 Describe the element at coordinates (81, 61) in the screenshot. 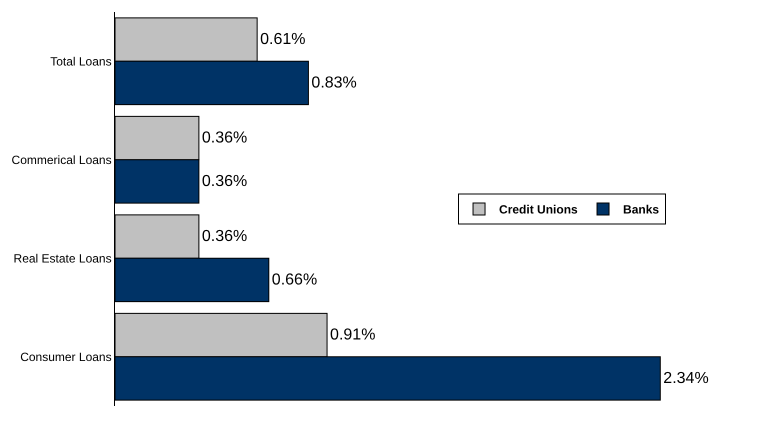

I see `y-tick-label: Total Loans` at that location.